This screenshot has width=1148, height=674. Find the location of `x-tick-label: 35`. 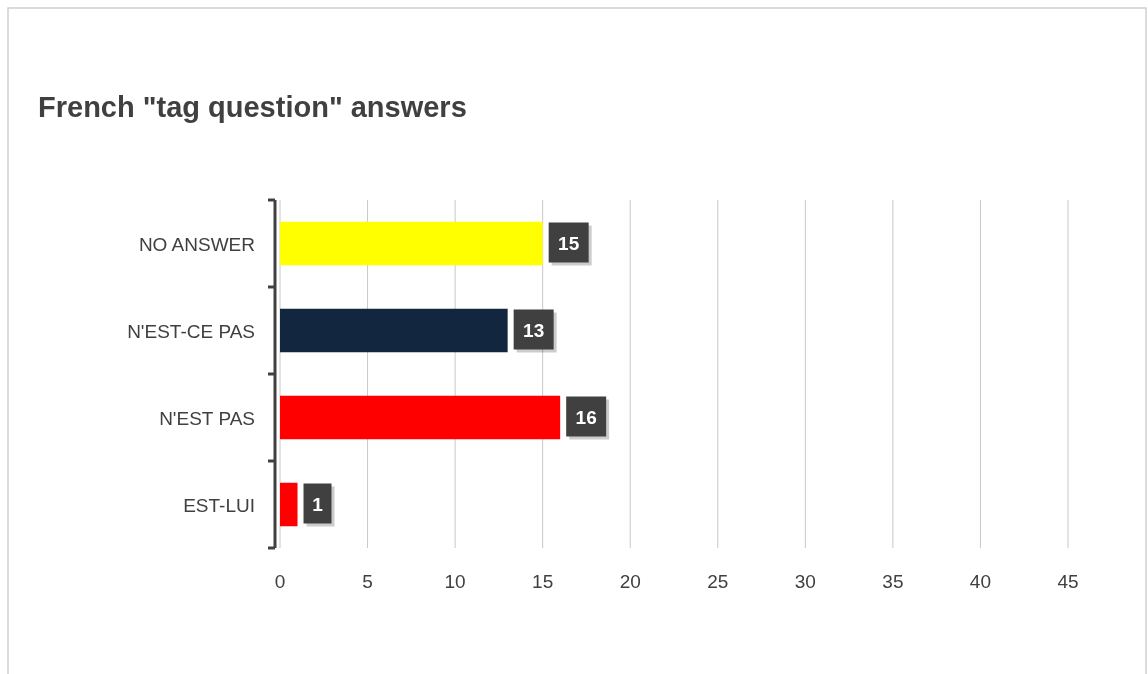

x-tick-label: 35 is located at coordinates (893, 581).